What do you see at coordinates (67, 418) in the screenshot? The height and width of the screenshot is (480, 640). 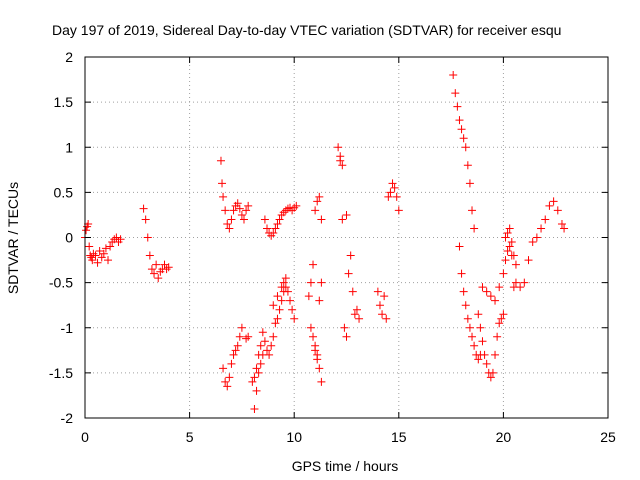 I see `y-tick-label: -2` at bounding box center [67, 418].